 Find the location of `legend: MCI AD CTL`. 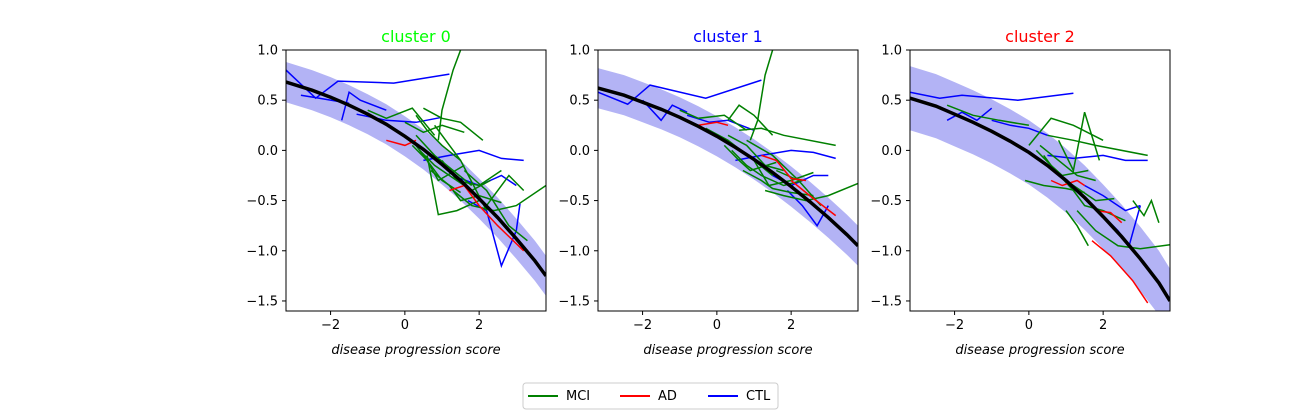

legend: MCI AD CTL is located at coordinates (650, 396).